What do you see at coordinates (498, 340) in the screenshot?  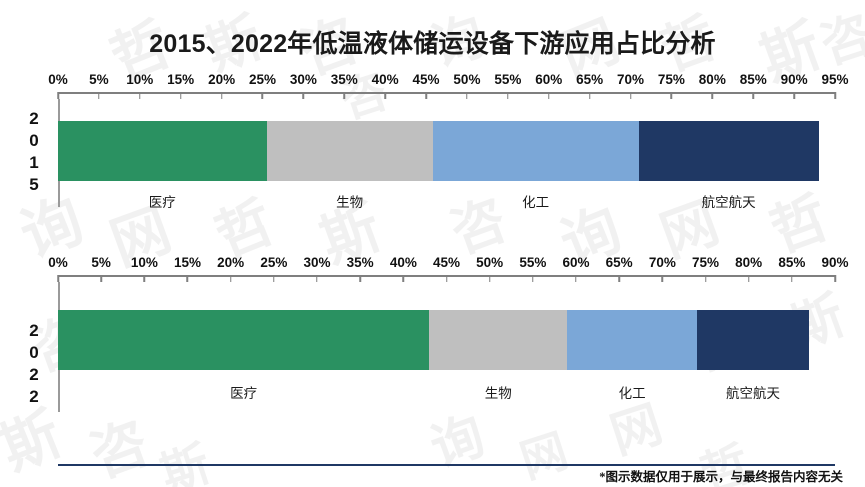 I see `bar-segment-biology` at bounding box center [498, 340].